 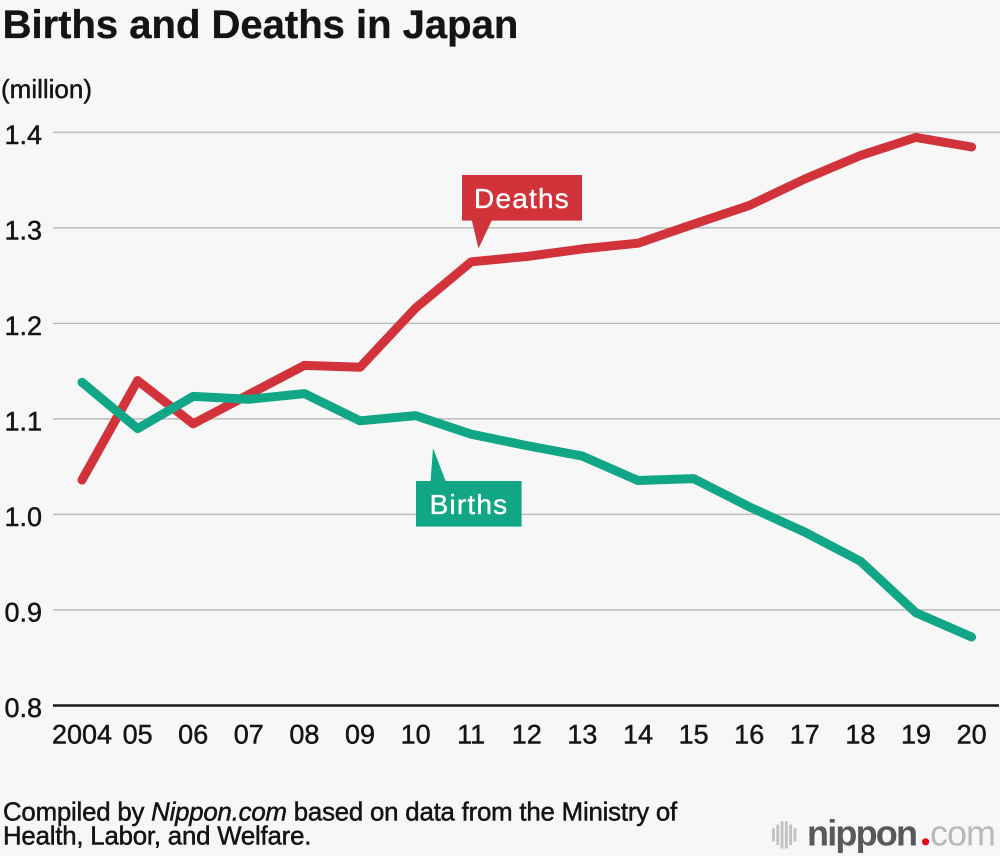 What do you see at coordinates (962, 833) in the screenshot?
I see `svg-text: com` at bounding box center [962, 833].